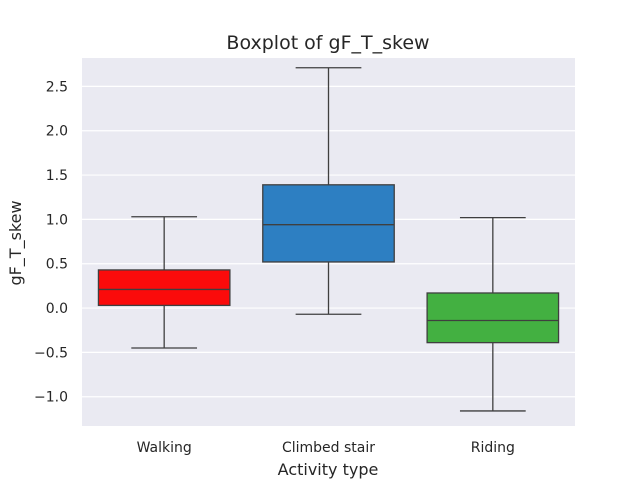 This screenshot has height=480, width=640. I want to click on y-tick-label: 0.5, so click(57, 265).